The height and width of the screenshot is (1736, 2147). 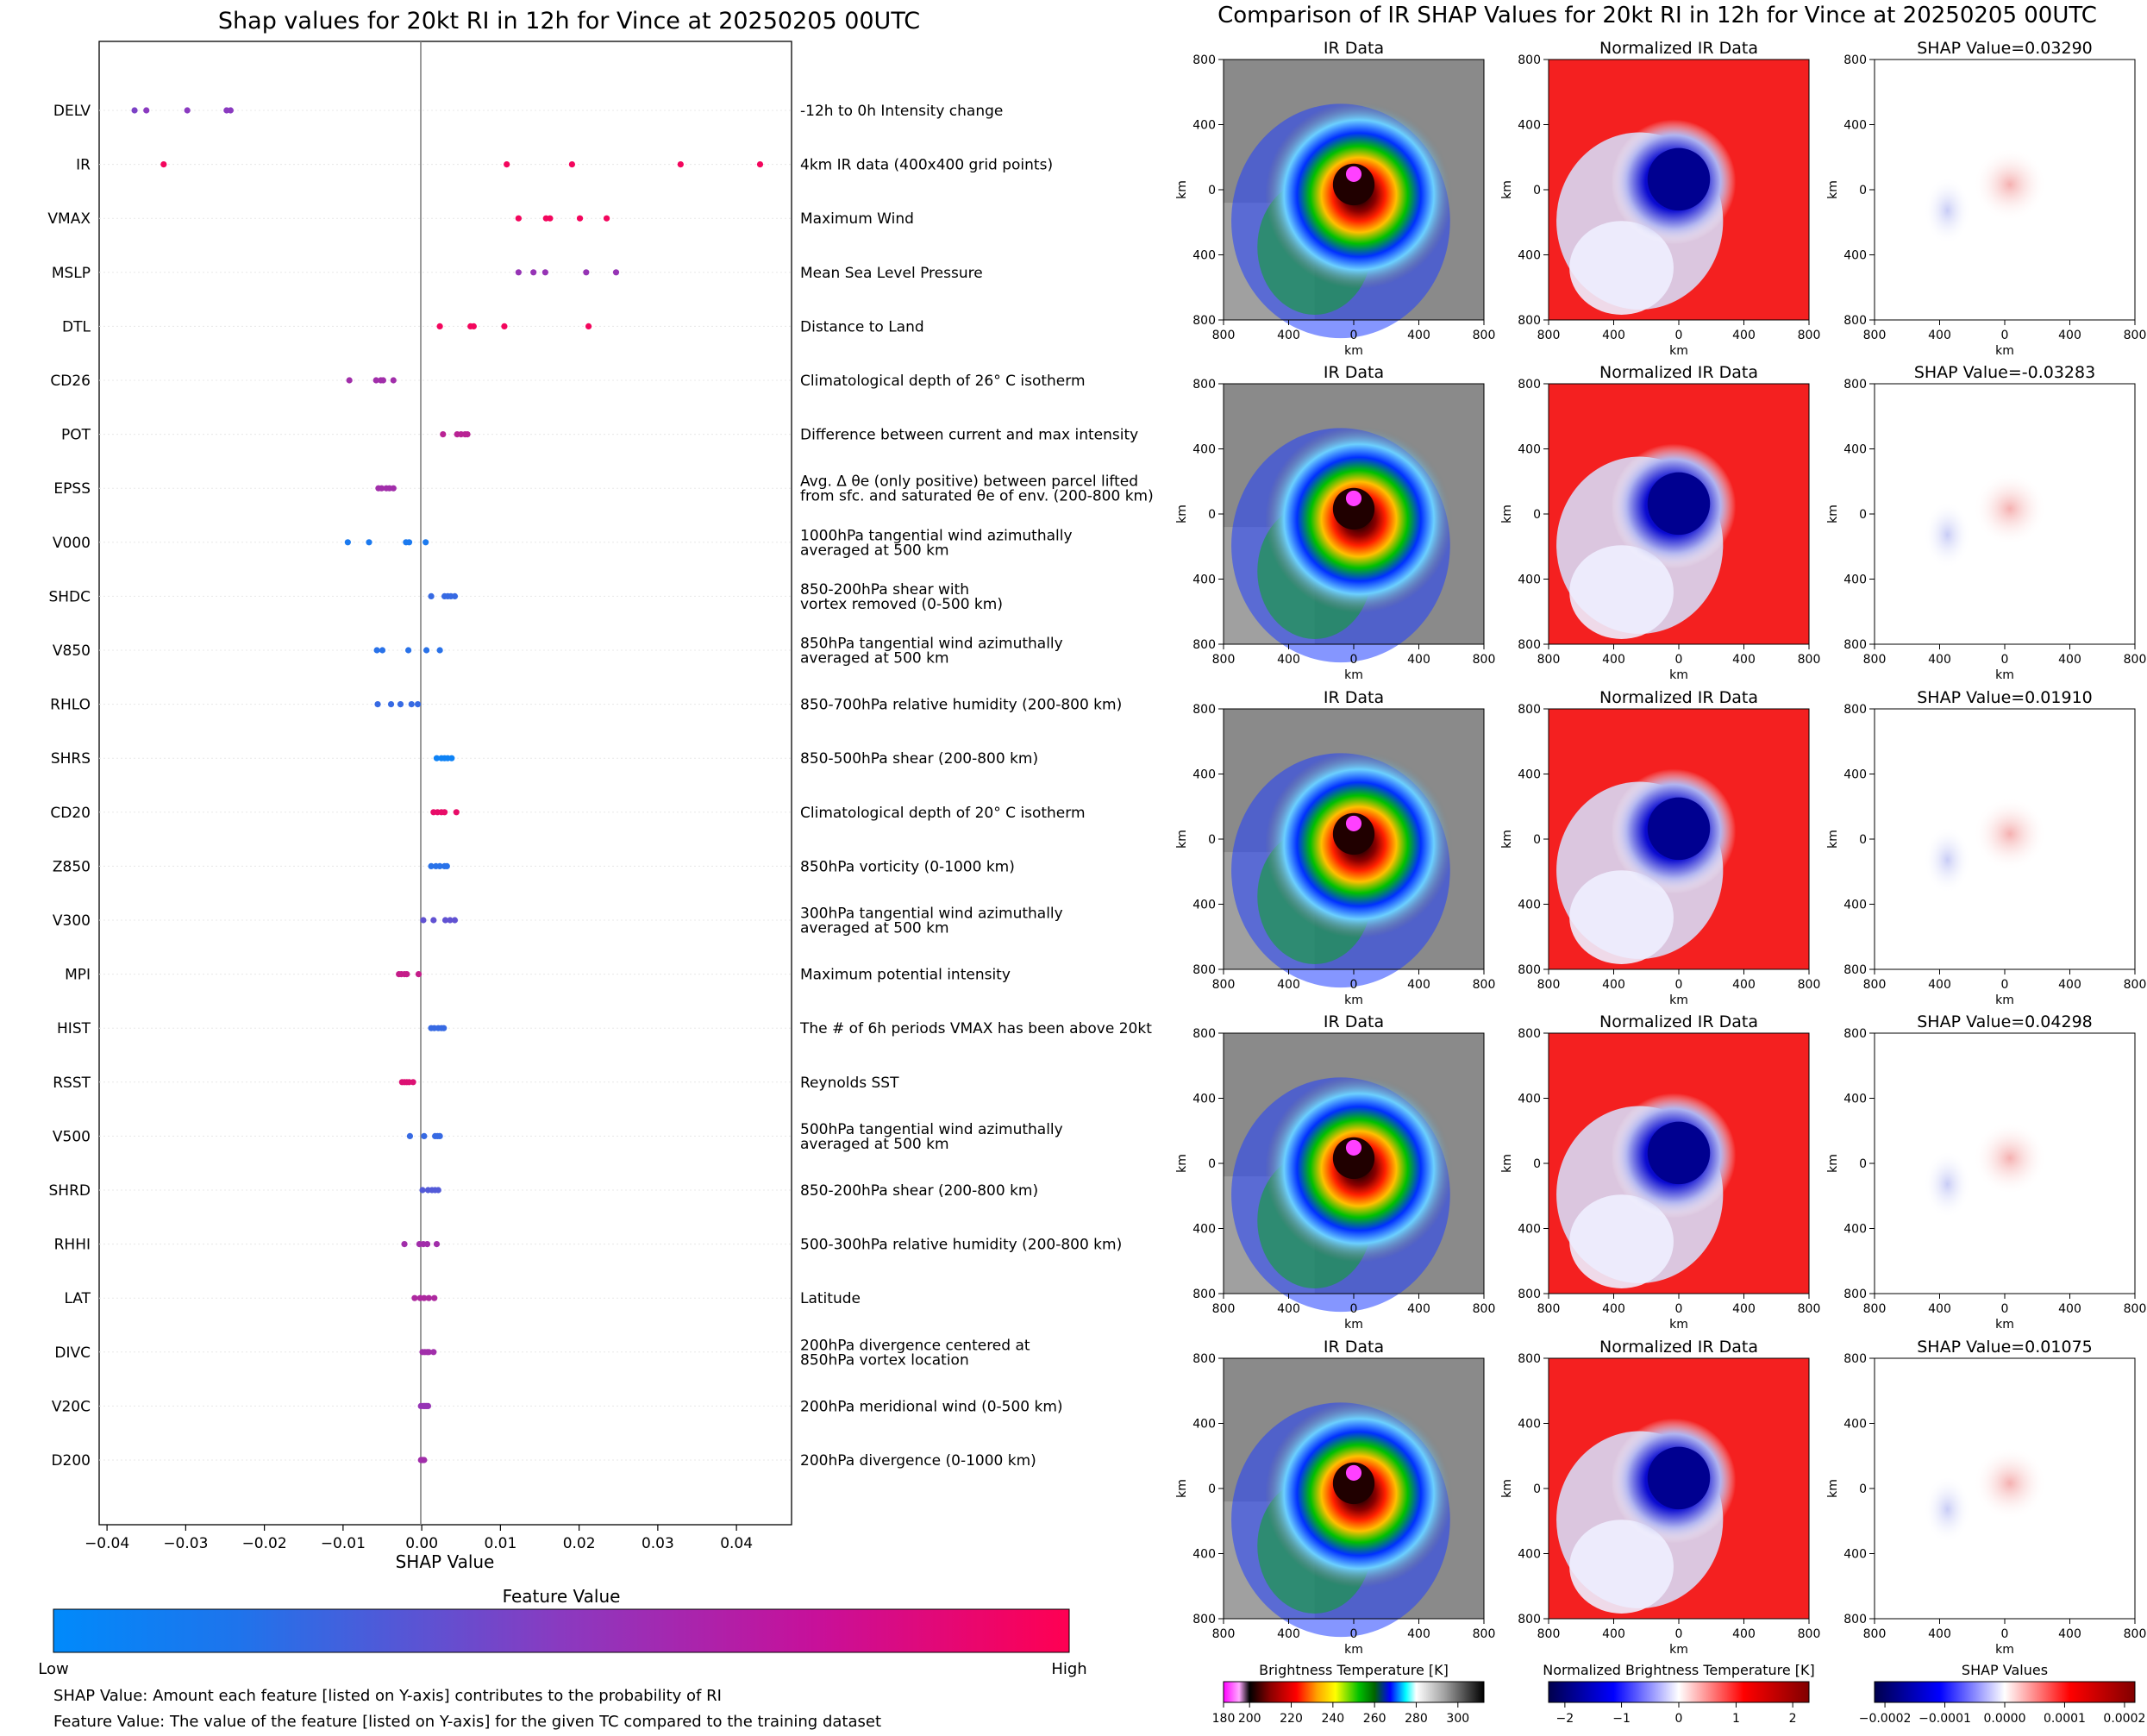 I want to click on x-tick-label: 0.01, so click(x=500, y=1543).